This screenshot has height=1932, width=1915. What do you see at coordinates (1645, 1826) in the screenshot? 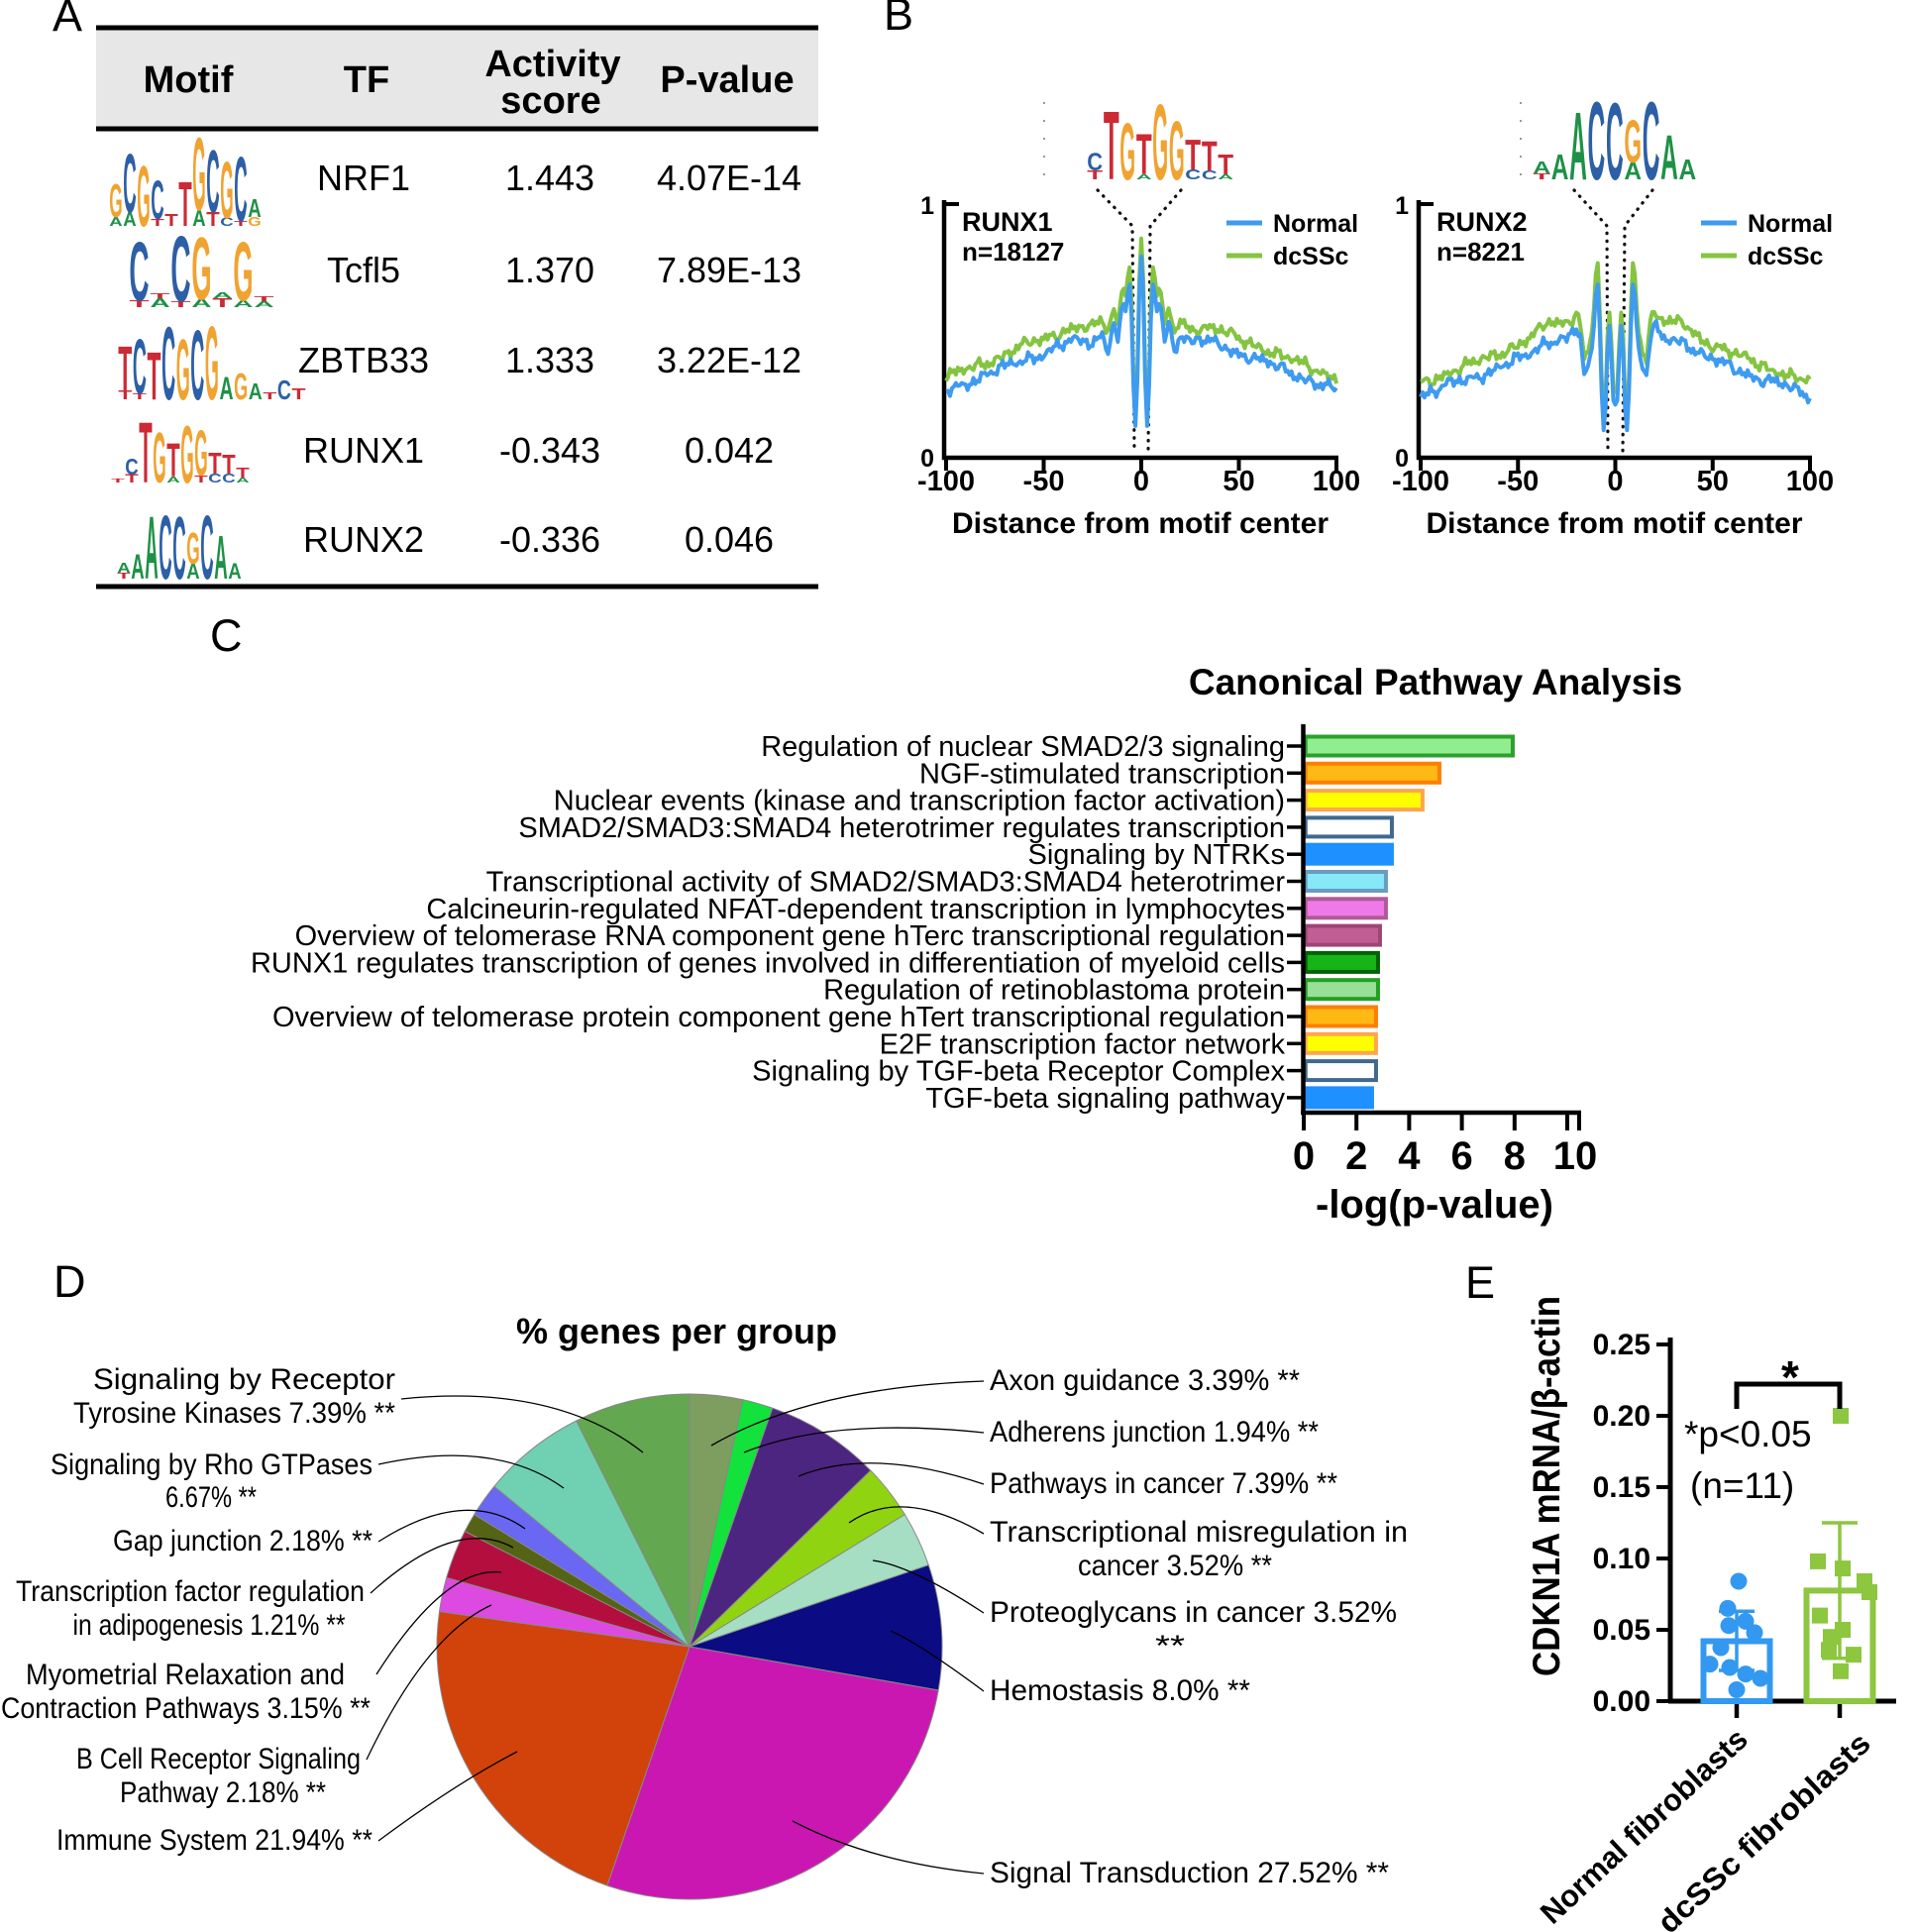
I see `svg-text: Normal fibroblasts` at bounding box center [1645, 1826].